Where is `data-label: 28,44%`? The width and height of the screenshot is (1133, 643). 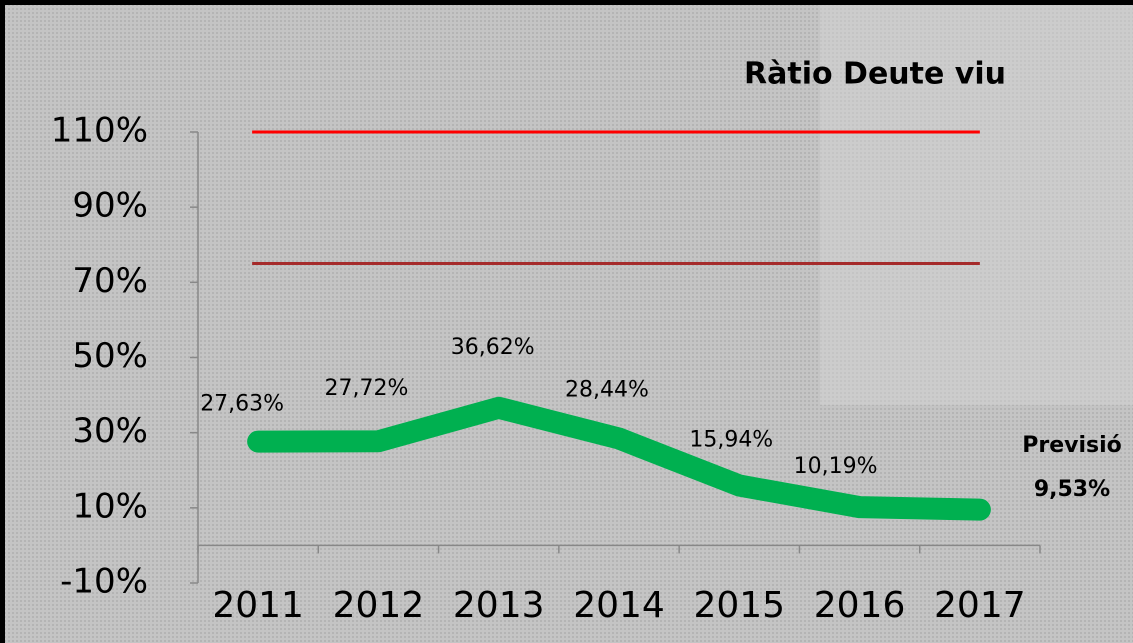
data-label: 28,44% is located at coordinates (607, 390).